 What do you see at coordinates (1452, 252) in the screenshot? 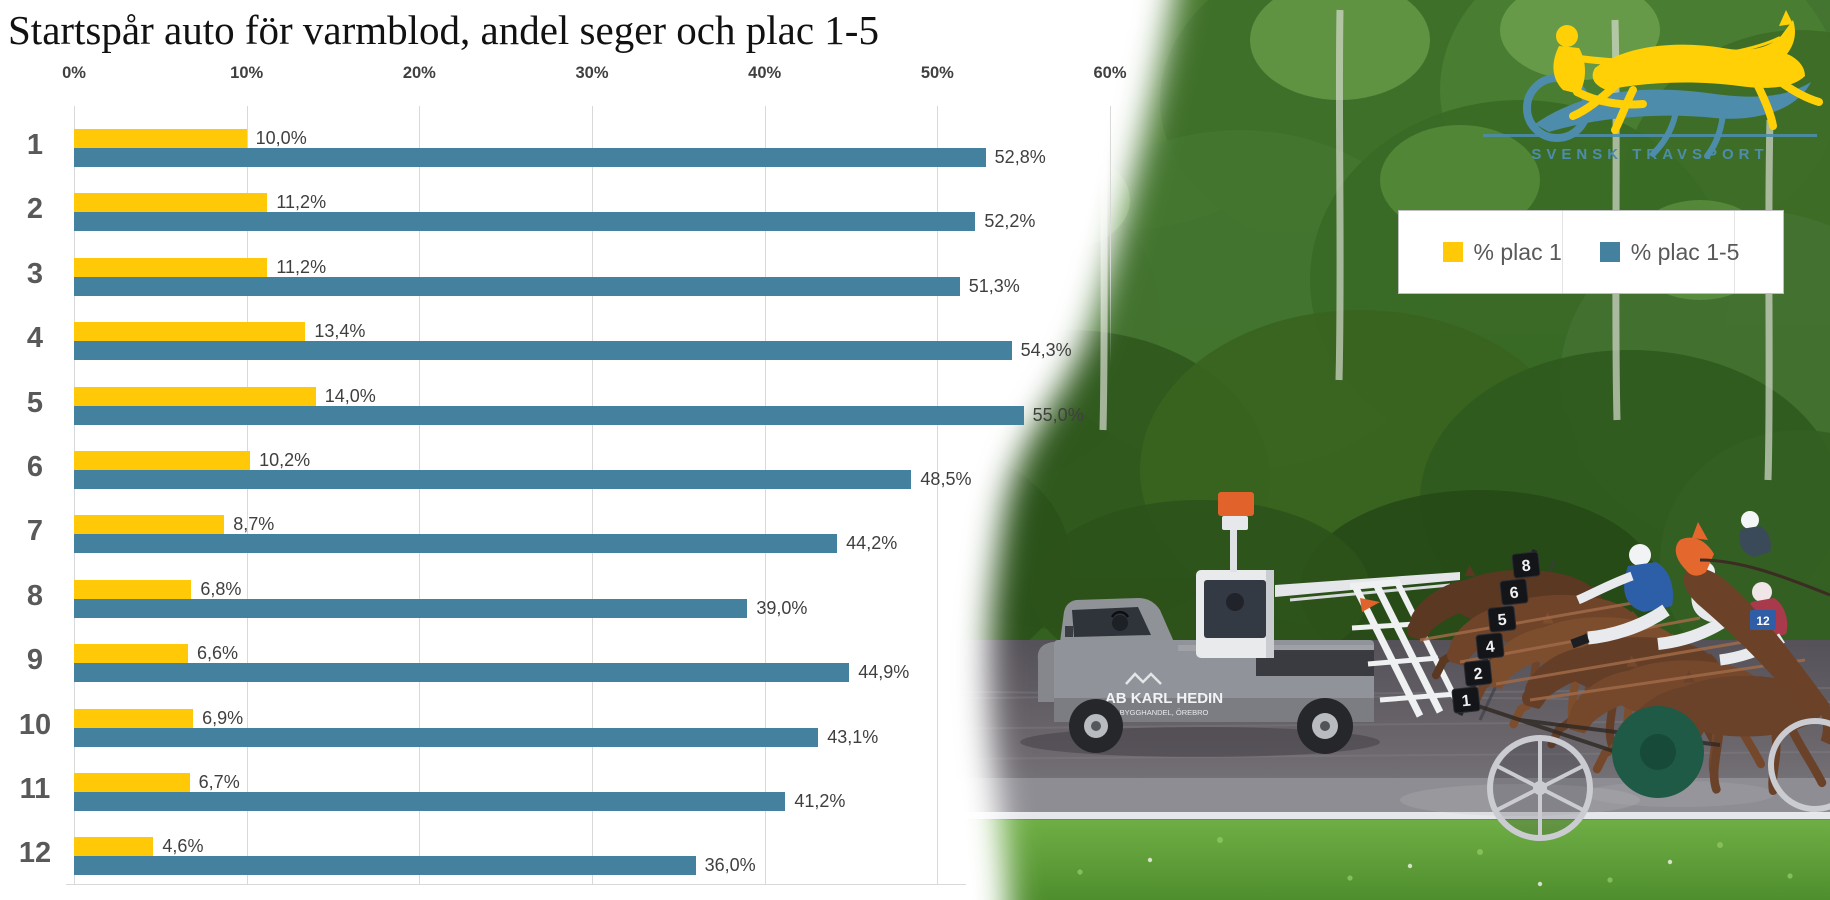
I see `legend-swatch-plac1` at bounding box center [1452, 252].